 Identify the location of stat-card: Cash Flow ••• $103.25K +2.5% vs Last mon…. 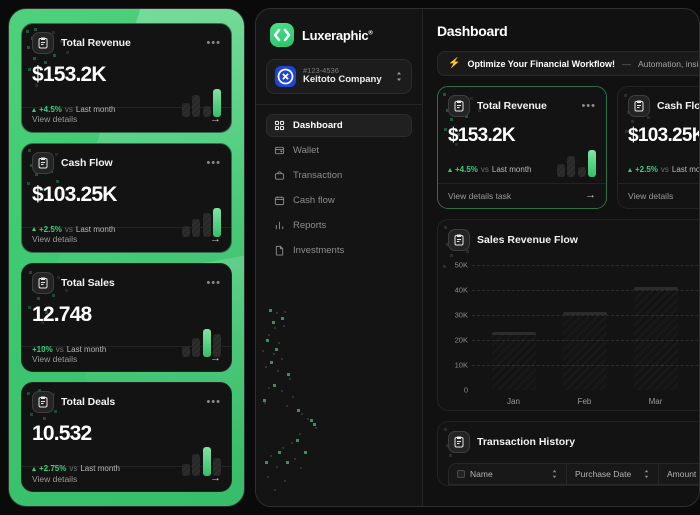
(126, 197).